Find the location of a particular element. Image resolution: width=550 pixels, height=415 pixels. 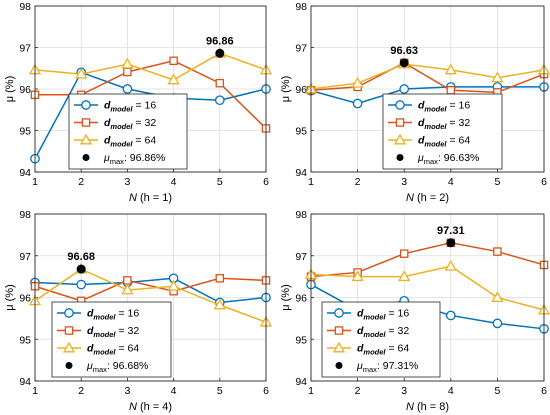

legend-max-entry: μmax: 96.68% is located at coordinates (117, 367).